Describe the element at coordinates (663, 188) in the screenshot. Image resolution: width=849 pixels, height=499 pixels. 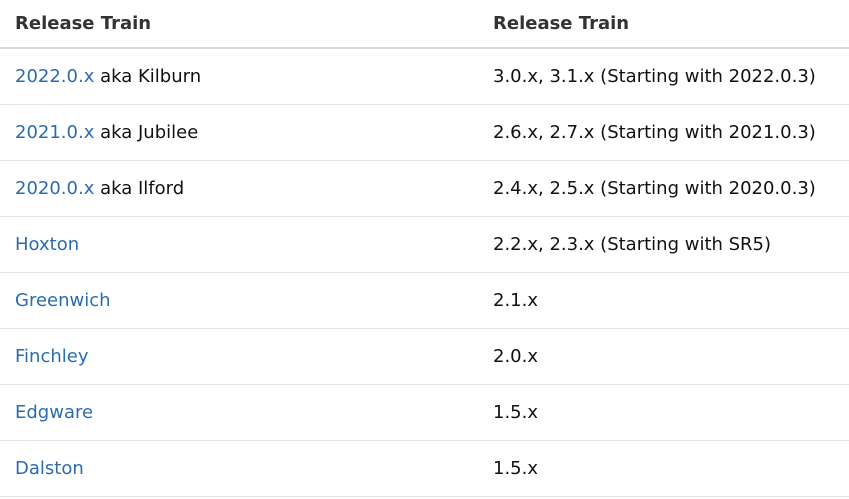
I see `version-cell: 2.4.x, 2.5.x (Starting with 2020.0.3)` at that location.